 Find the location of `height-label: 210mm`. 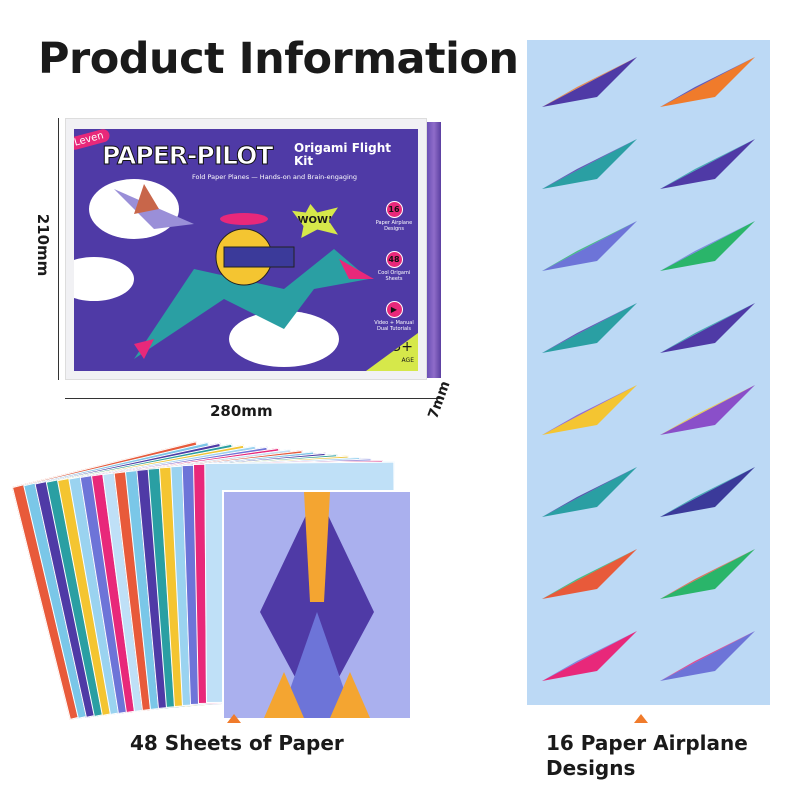

height-label: 210mm is located at coordinates (43, 245).